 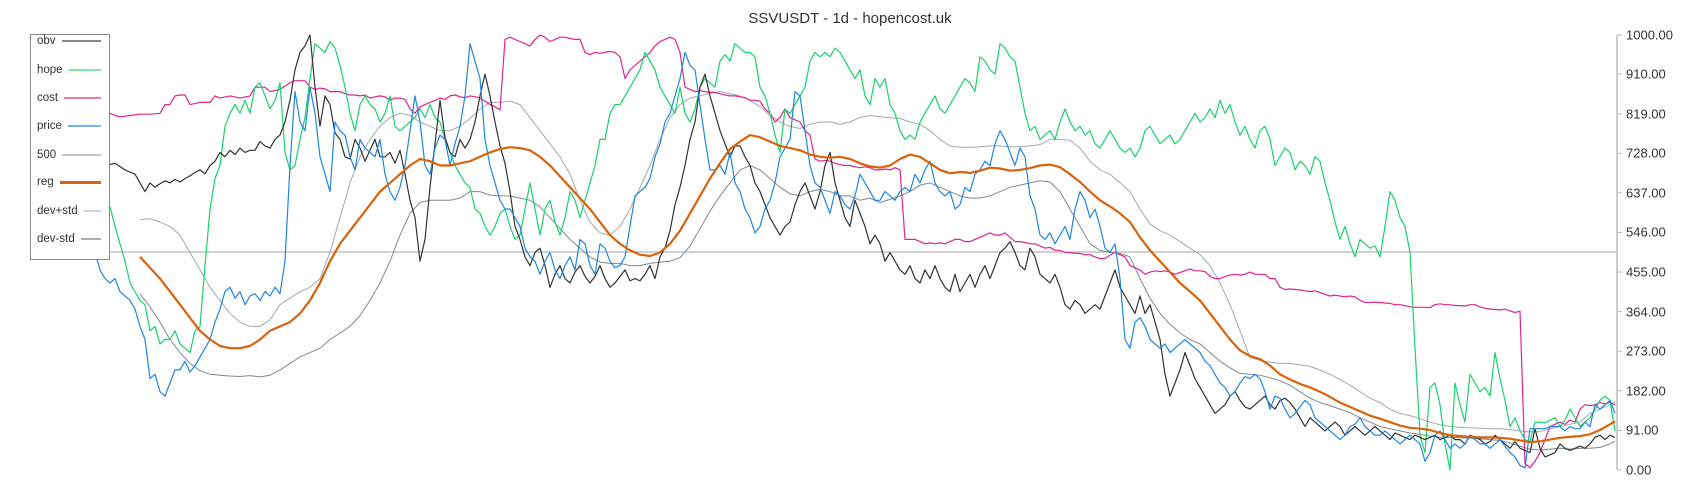 I want to click on legend-item-500: 500, so click(x=71, y=155).